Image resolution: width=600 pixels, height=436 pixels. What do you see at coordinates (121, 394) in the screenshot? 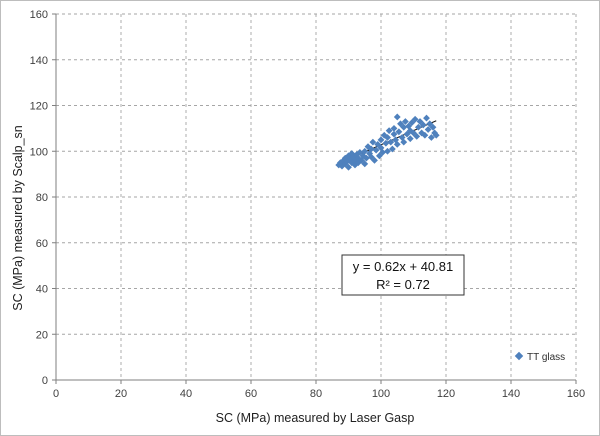
I see `x-tick-label: 20` at bounding box center [121, 394].